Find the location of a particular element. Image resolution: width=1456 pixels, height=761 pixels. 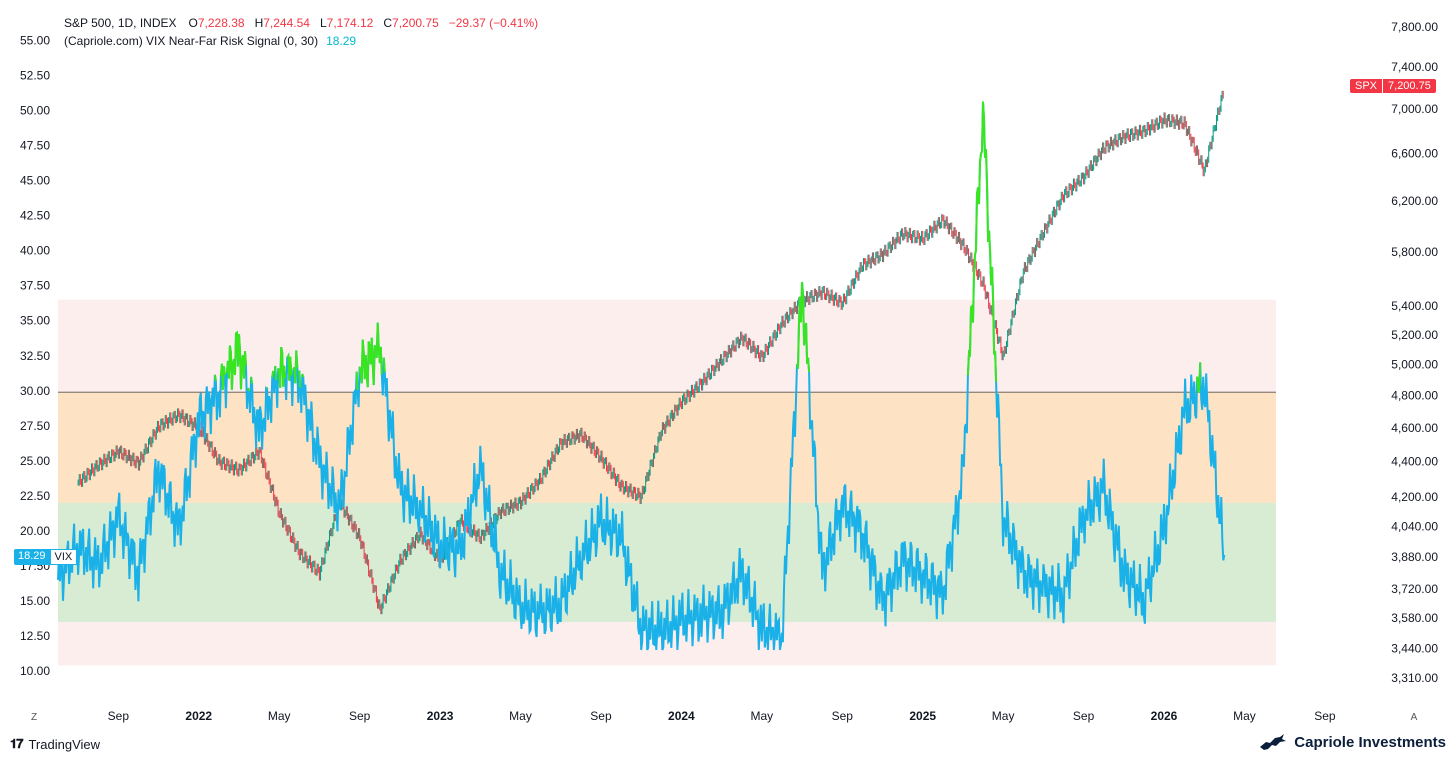

right-tick-label: 3,310.00 is located at coordinates (1414, 678).